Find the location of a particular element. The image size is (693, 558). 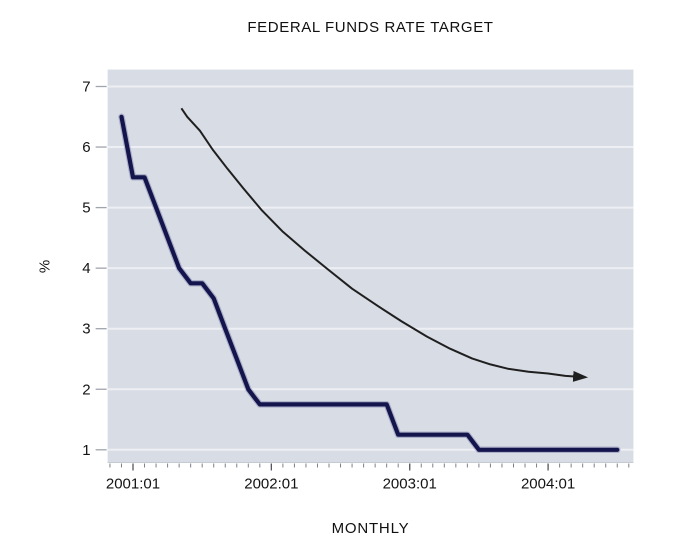

x-tick-label: 2001:01 is located at coordinates (133, 484).